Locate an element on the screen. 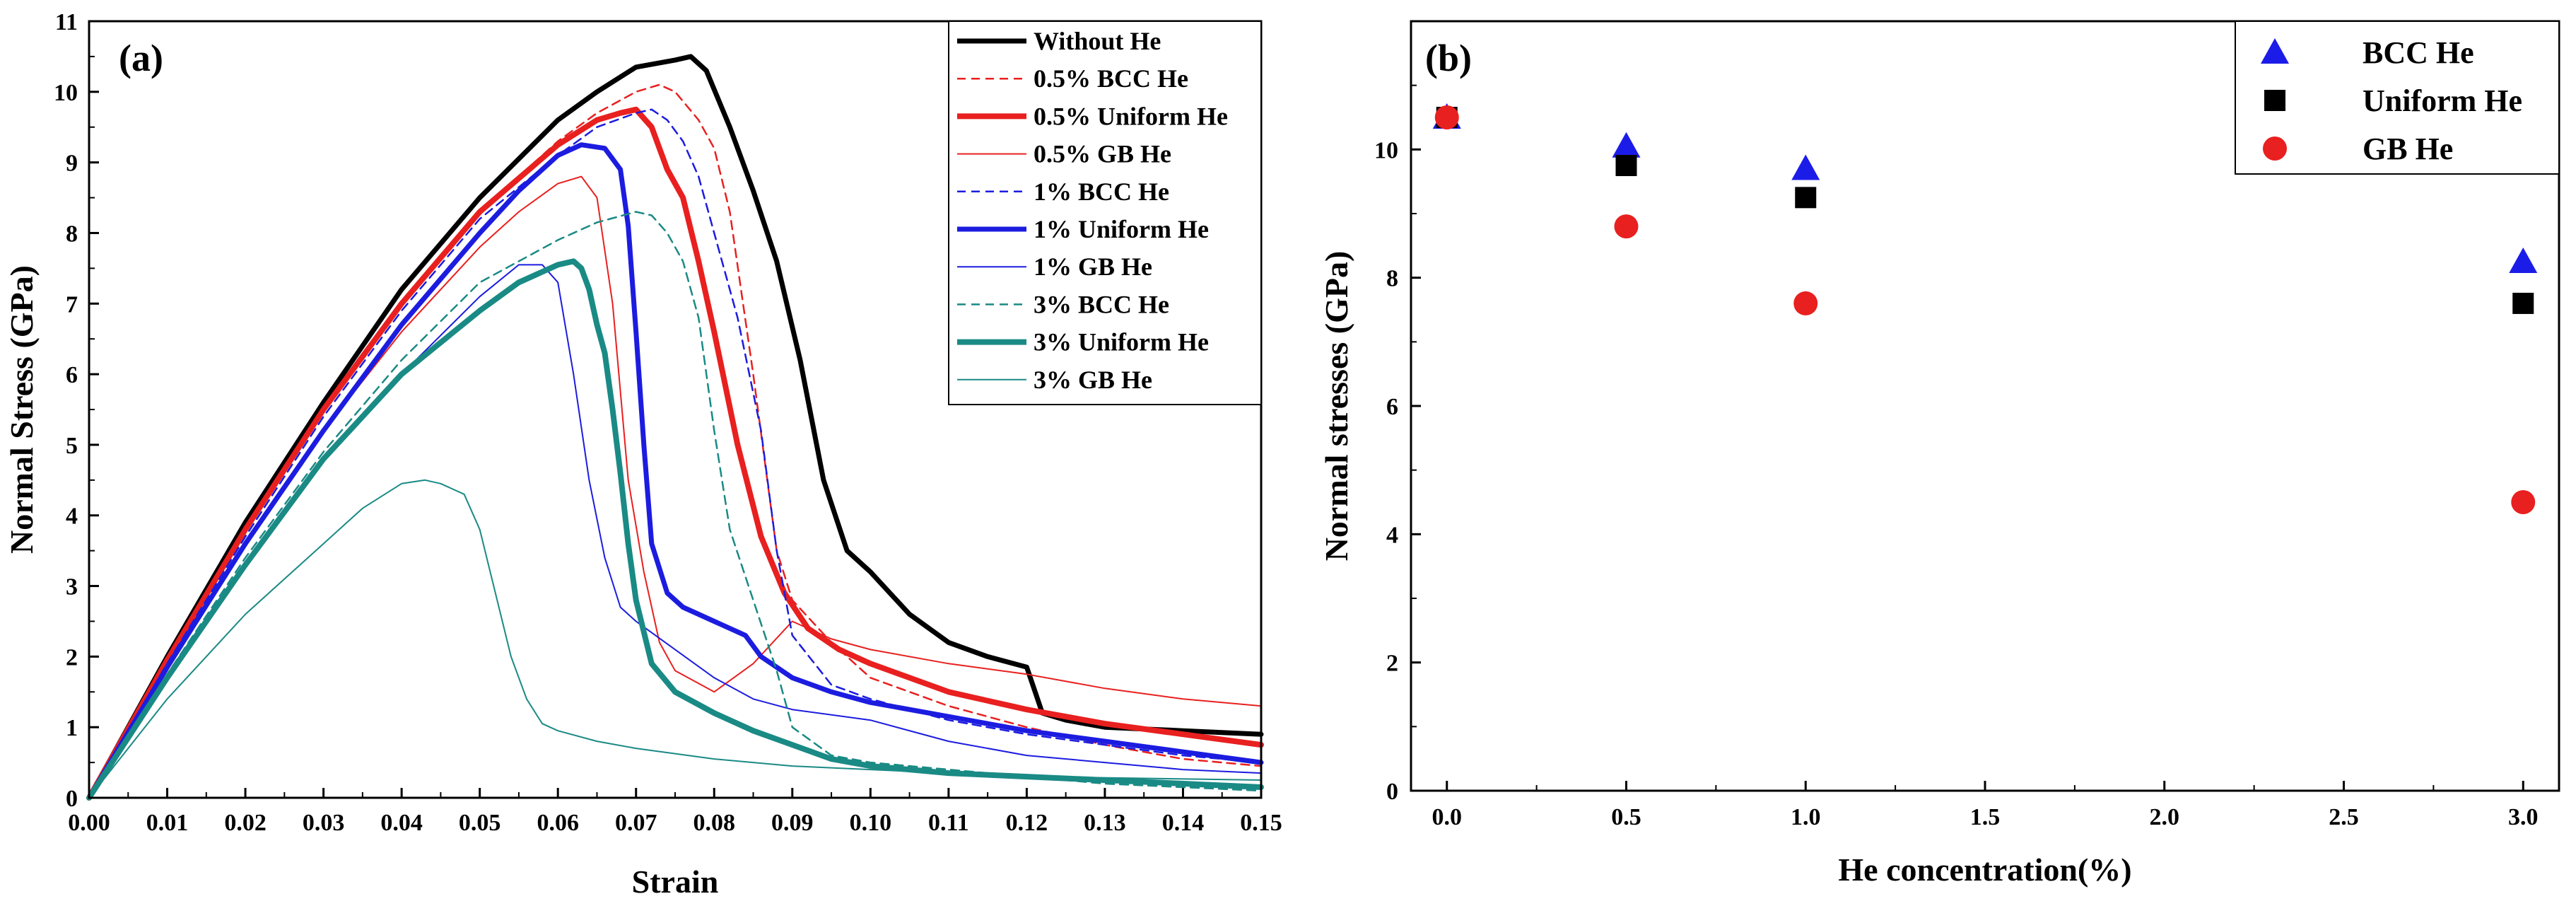  legend-label-without-he: Without He is located at coordinates (1097, 41).